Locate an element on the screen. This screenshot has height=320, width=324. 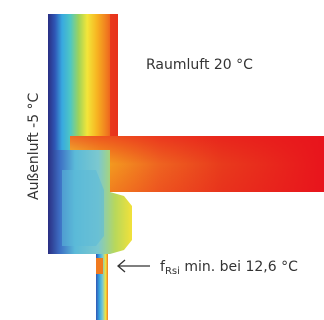
fRsi-symbol: f is located at coordinates (163, 267).